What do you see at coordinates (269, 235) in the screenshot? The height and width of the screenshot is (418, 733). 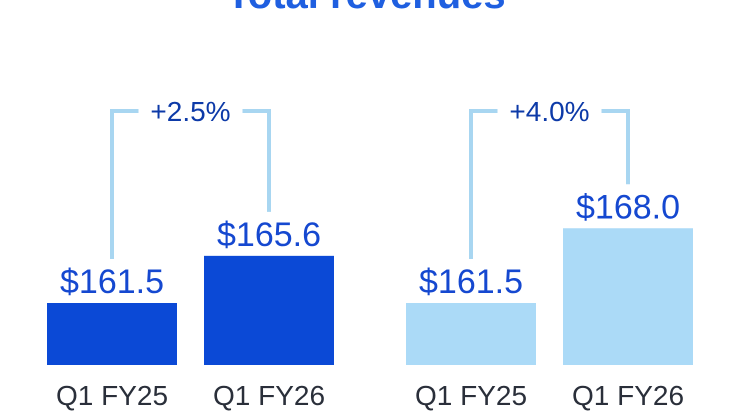 I see `value-label: $165.6` at bounding box center [269, 235].